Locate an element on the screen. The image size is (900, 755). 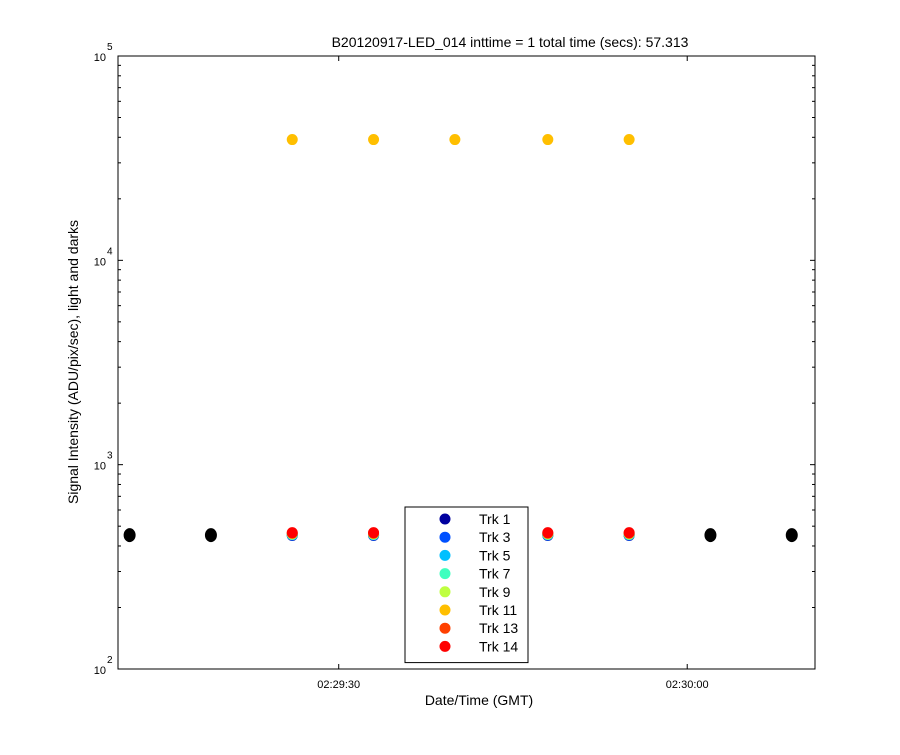
legend-label: Trk 9 is located at coordinates (495, 592).